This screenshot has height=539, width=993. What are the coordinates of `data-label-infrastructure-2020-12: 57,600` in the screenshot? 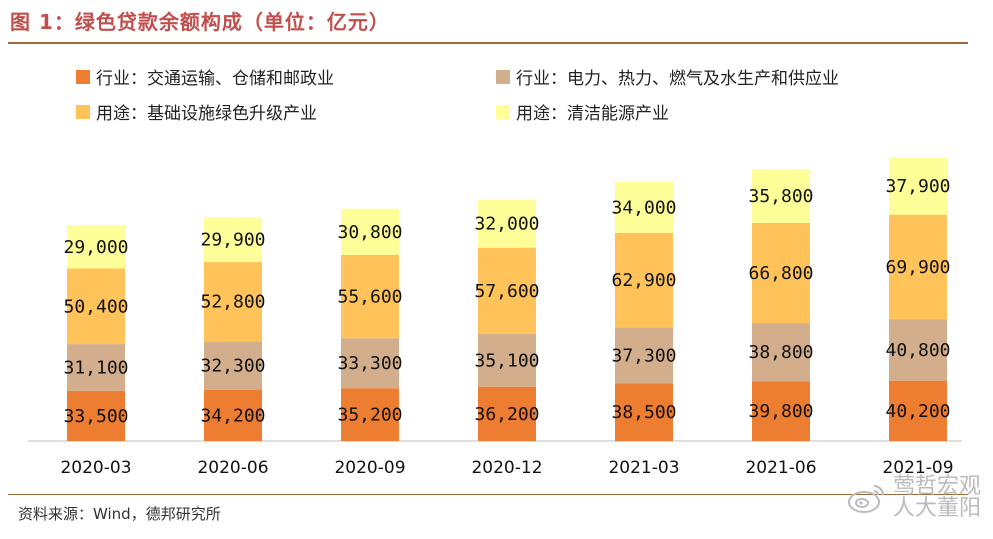 It's located at (506, 291).